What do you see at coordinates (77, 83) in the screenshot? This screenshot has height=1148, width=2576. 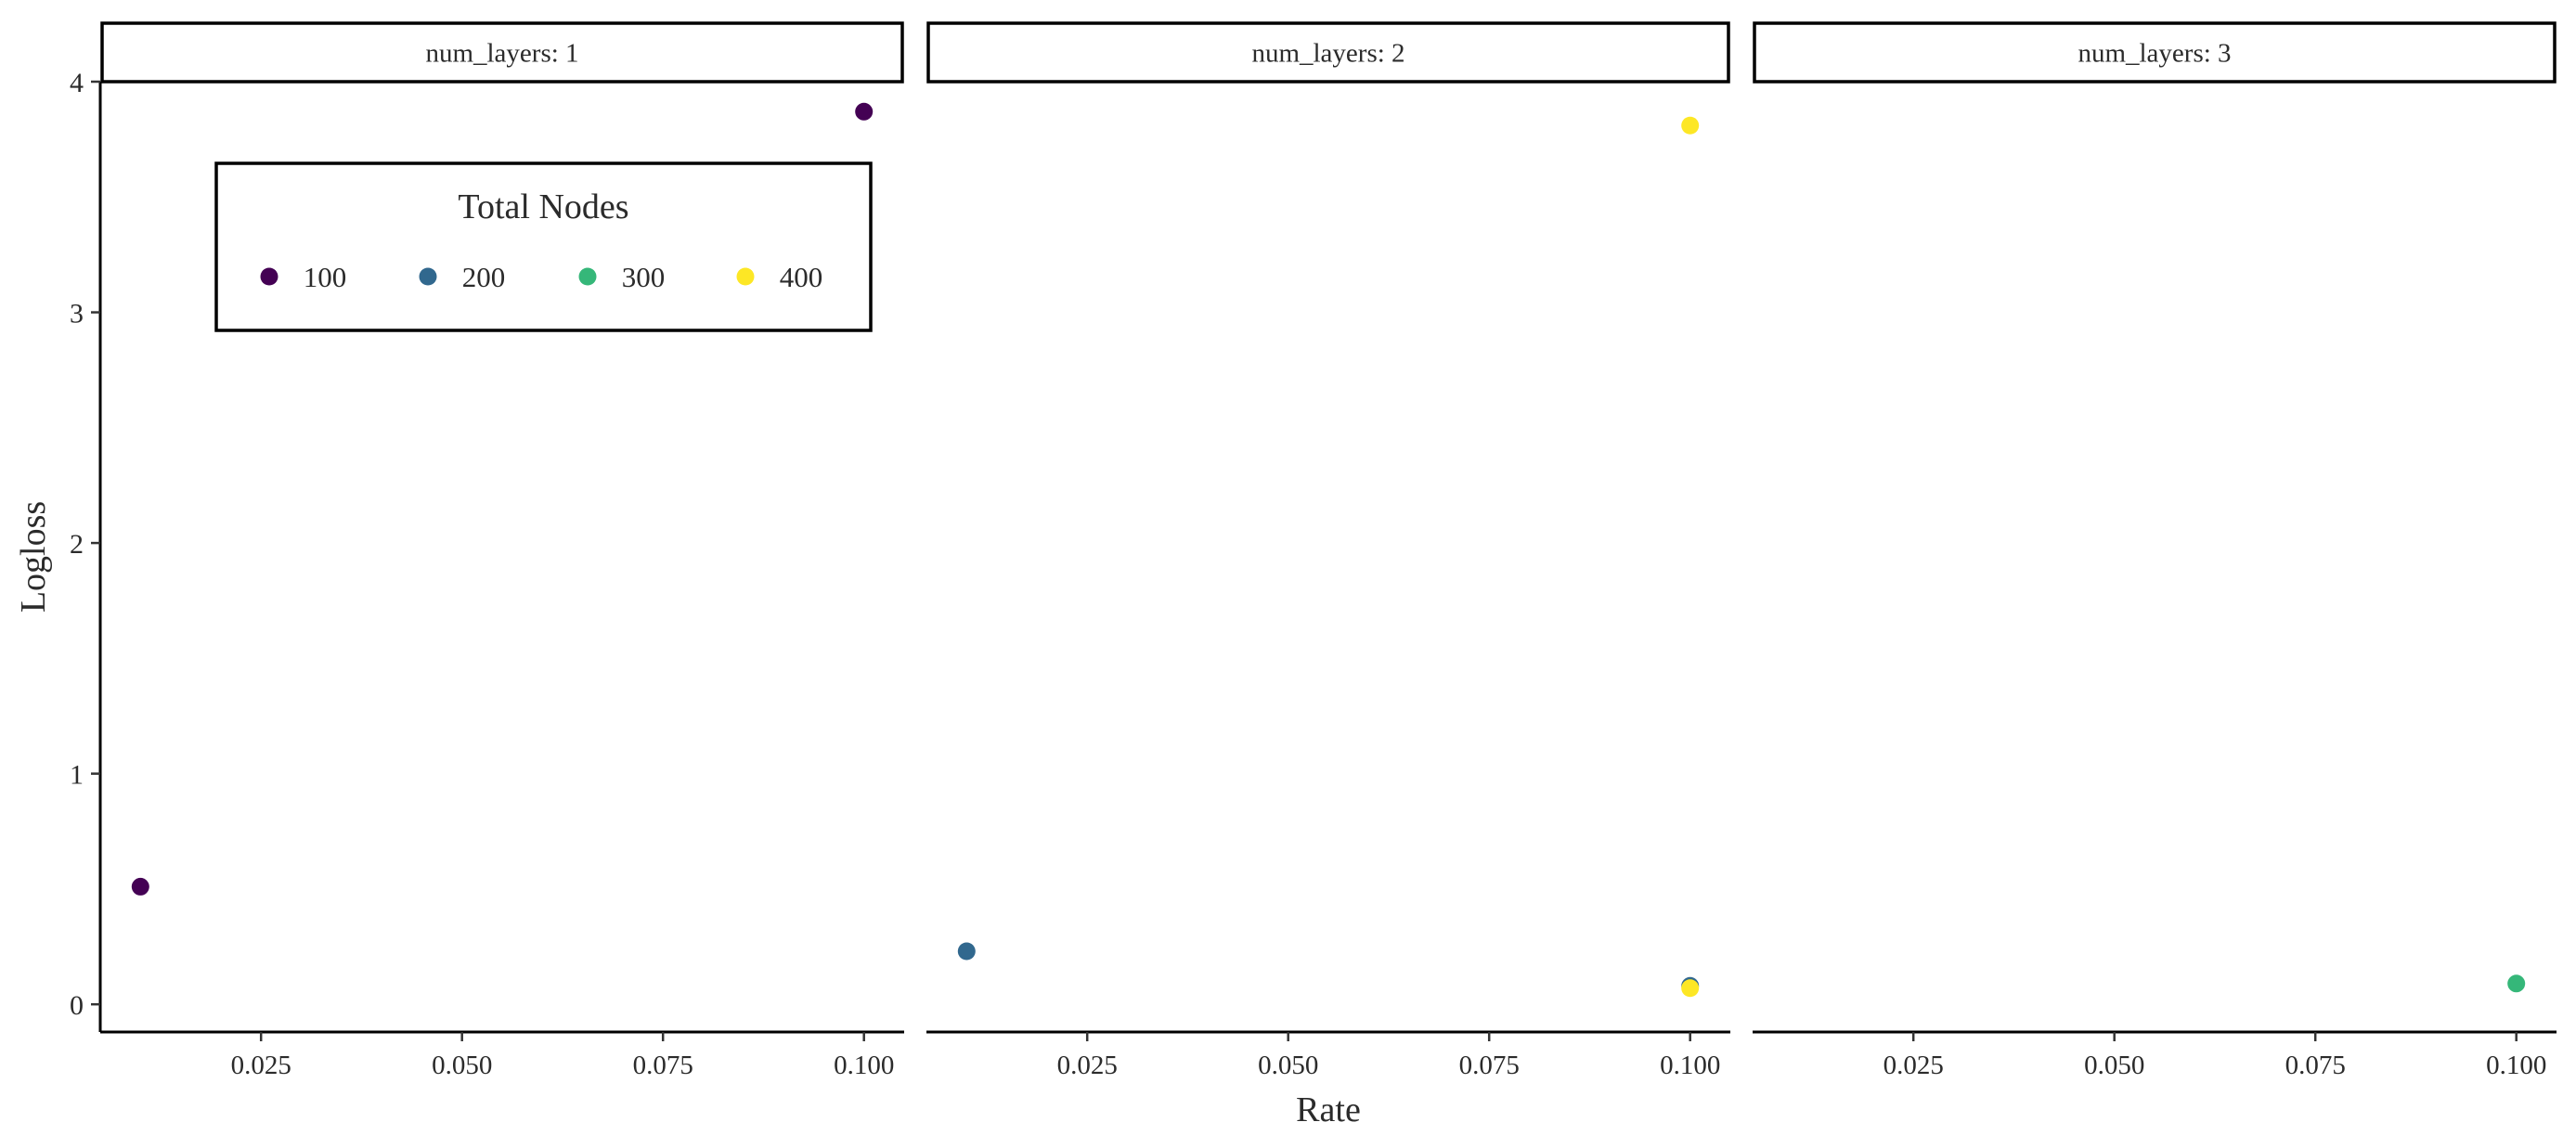 I see `y-tick-label: 4` at bounding box center [77, 83].